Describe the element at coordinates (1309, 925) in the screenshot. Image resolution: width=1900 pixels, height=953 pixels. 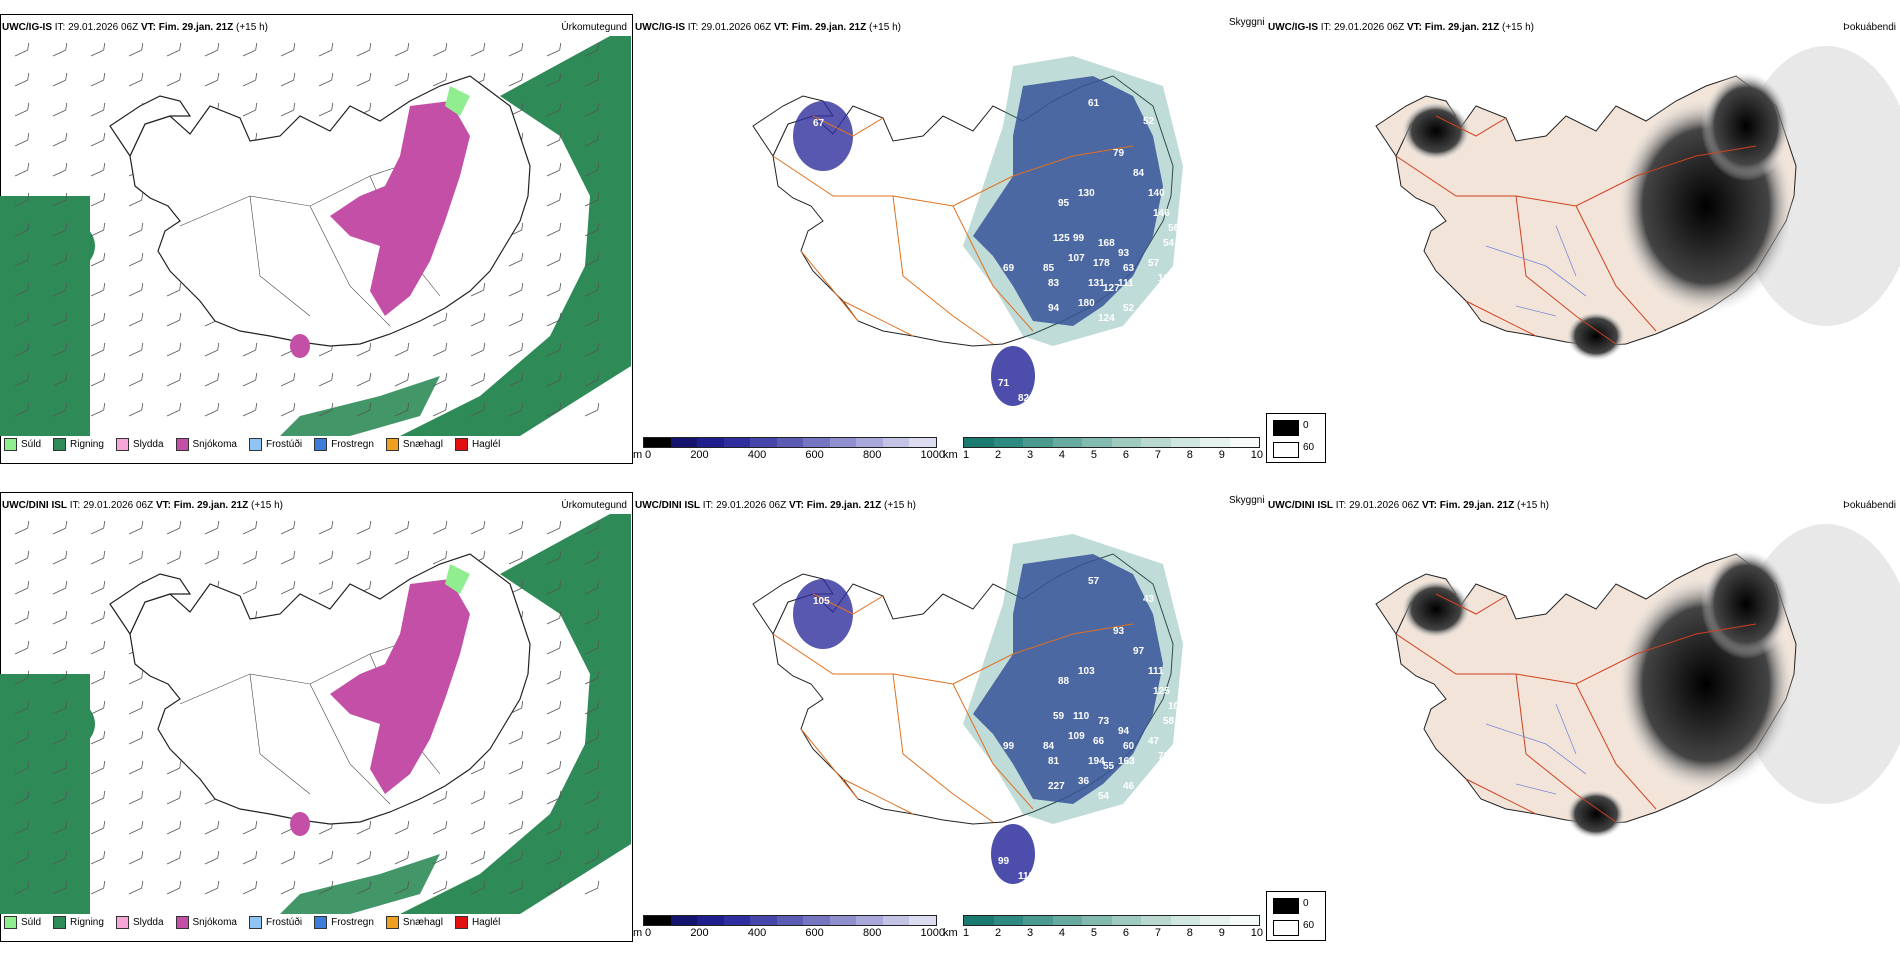
I see `fog-legend-label: 60` at that location.